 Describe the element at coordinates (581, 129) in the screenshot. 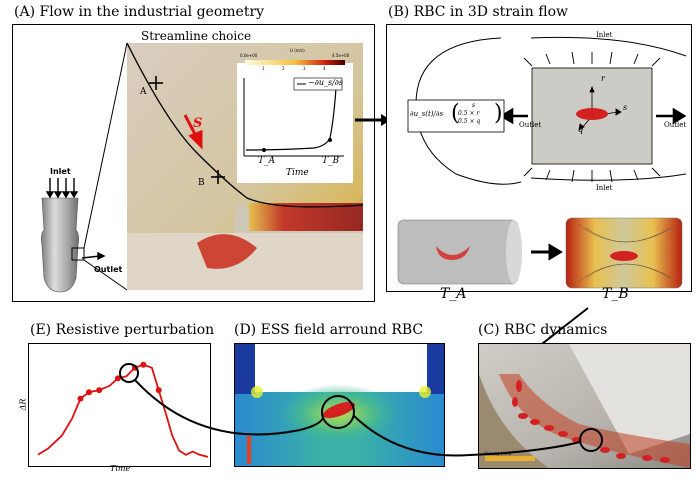

I see `axis-q-label: q` at that location.